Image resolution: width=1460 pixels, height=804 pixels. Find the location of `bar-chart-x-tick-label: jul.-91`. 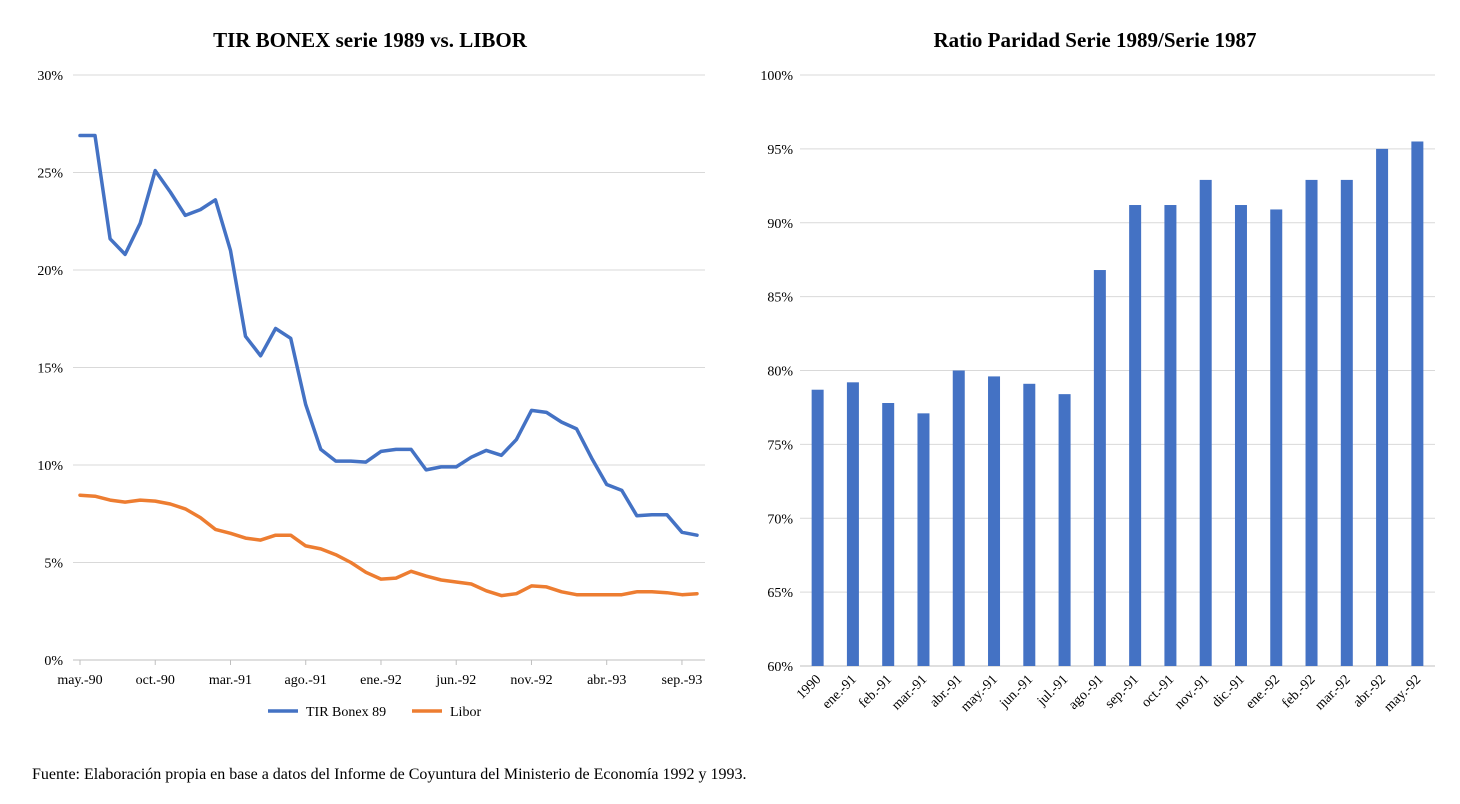

bar-chart-x-tick-label: jul.-91 is located at coordinates (1052, 690).